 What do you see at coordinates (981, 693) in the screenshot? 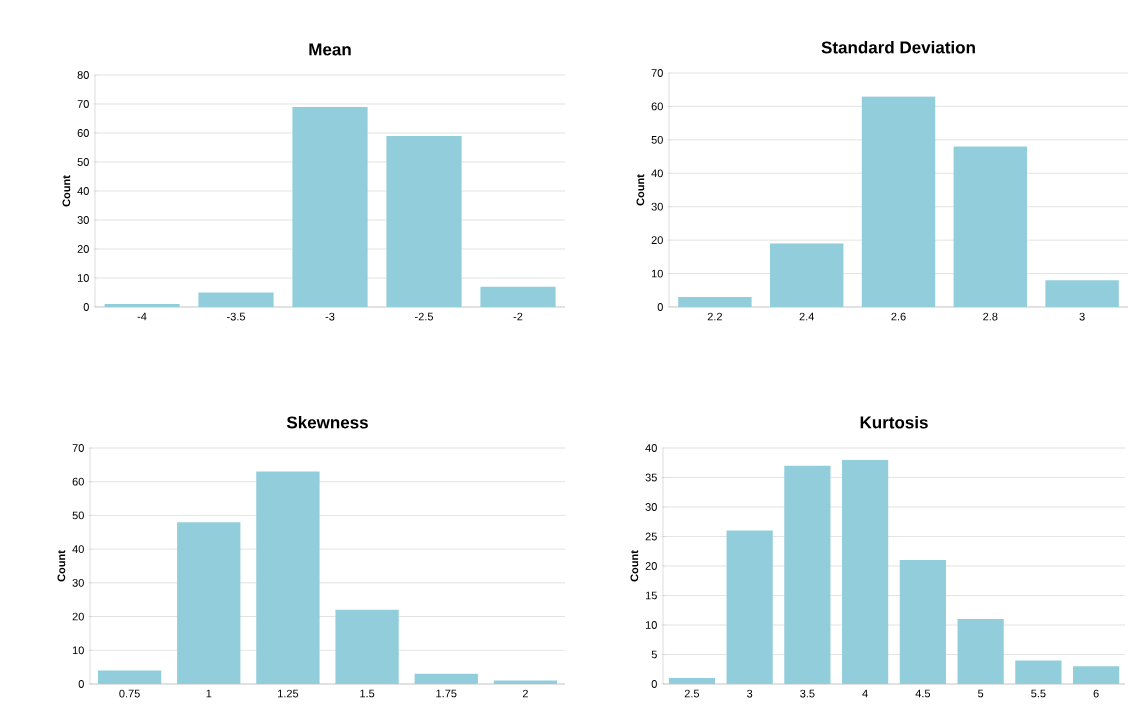
I see `x-tick-label: 5` at bounding box center [981, 693].